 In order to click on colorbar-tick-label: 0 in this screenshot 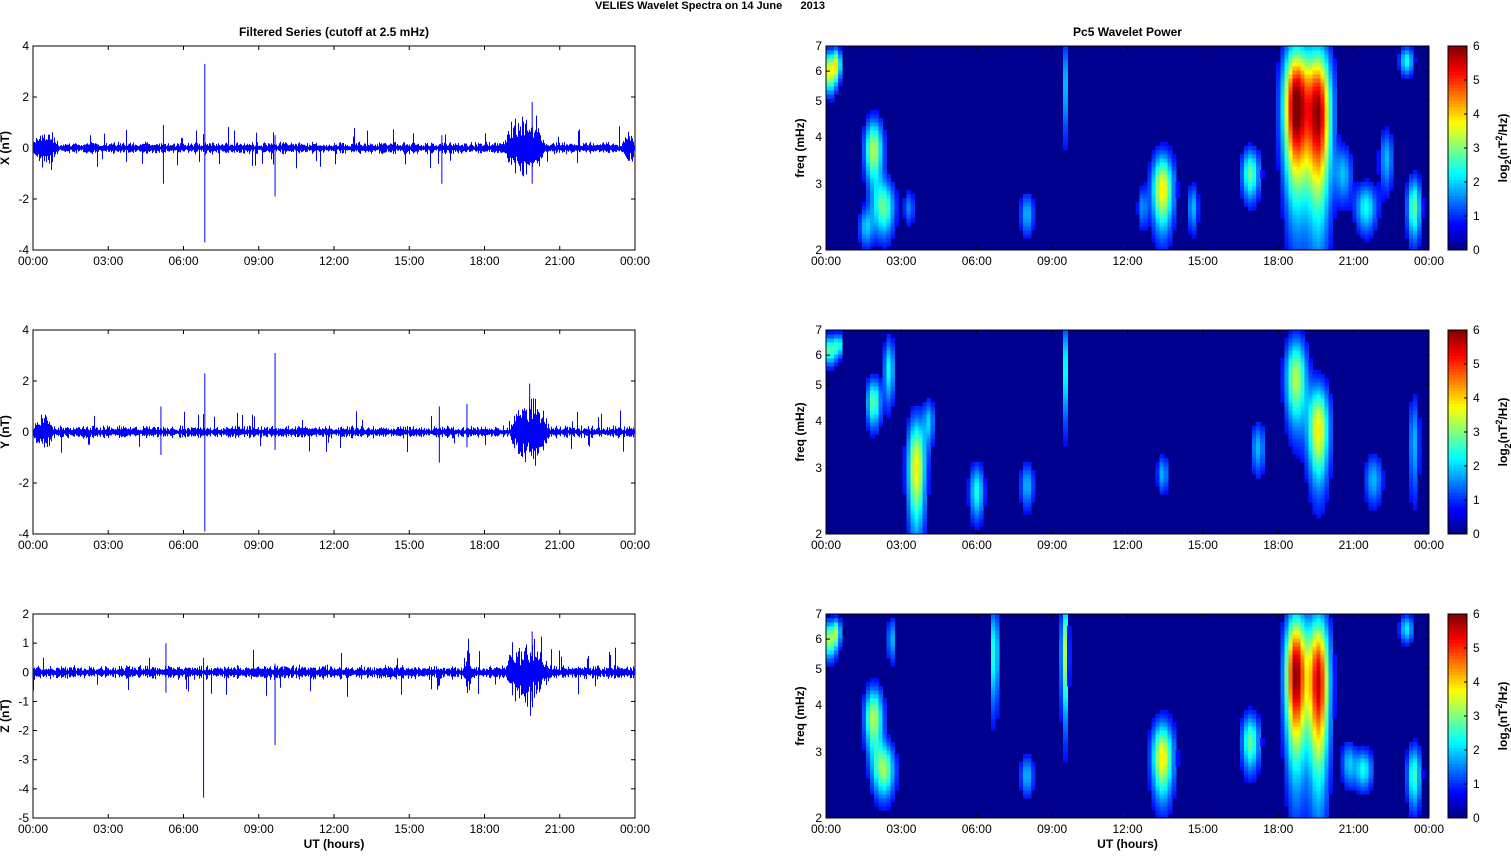, I will do `click(1476, 534)`.